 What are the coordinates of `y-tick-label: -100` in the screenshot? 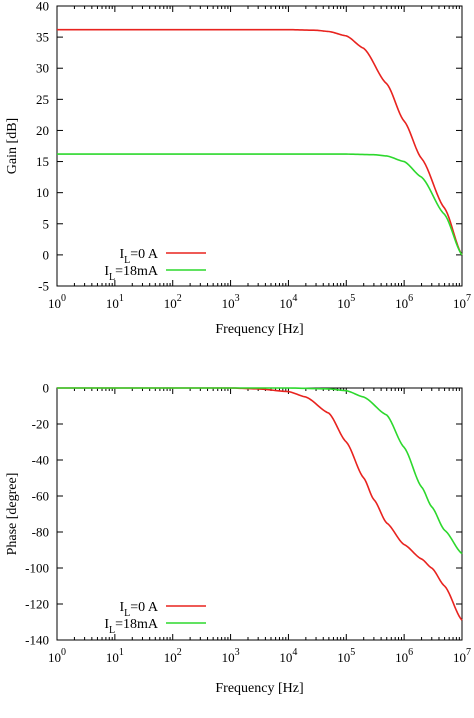 It's located at (37, 568).